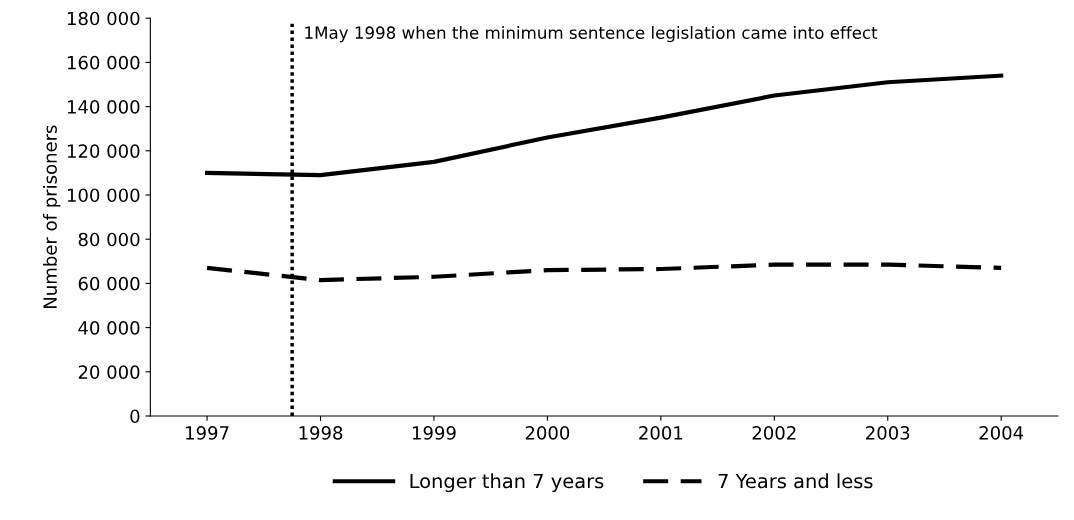 The width and height of the screenshot is (1074, 520). What do you see at coordinates (103, 195) in the screenshot?
I see `y-tick-label: 100 000` at bounding box center [103, 195].